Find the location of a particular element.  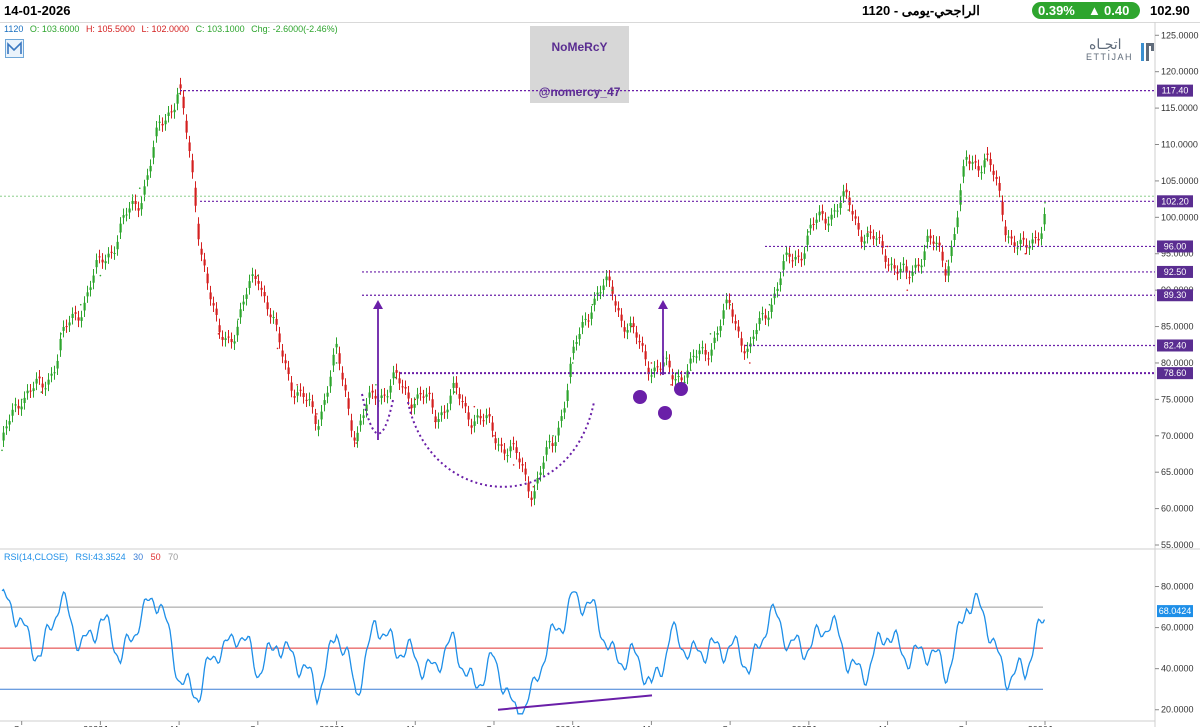

price-y-tick-label: 90.0000 is located at coordinates (1177, 290).